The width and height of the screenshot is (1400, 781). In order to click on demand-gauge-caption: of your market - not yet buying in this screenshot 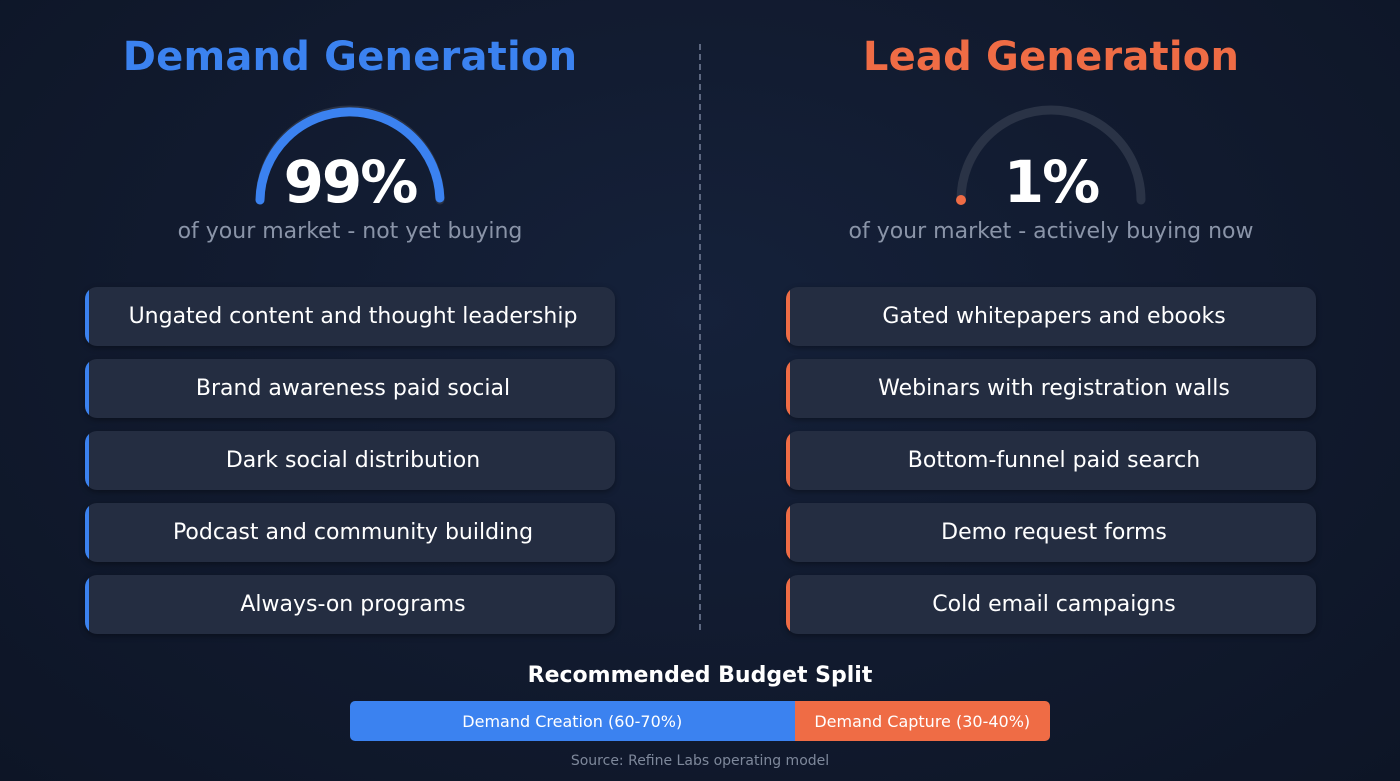, I will do `click(350, 231)`.